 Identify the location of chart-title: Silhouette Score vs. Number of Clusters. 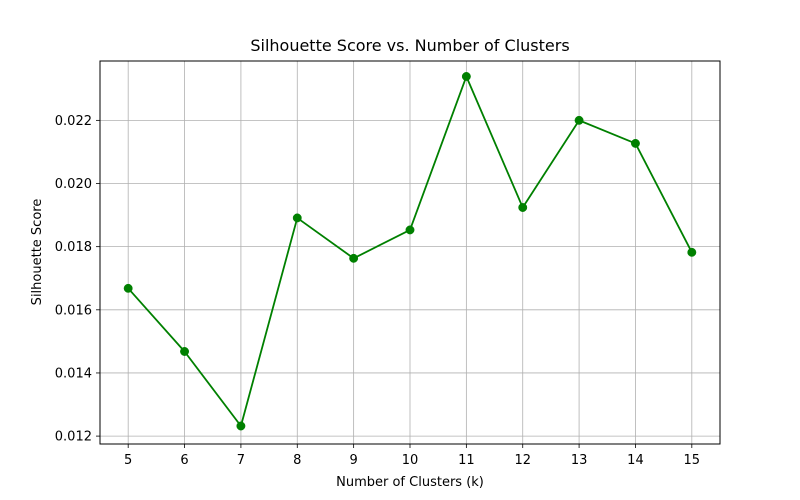
(409, 45).